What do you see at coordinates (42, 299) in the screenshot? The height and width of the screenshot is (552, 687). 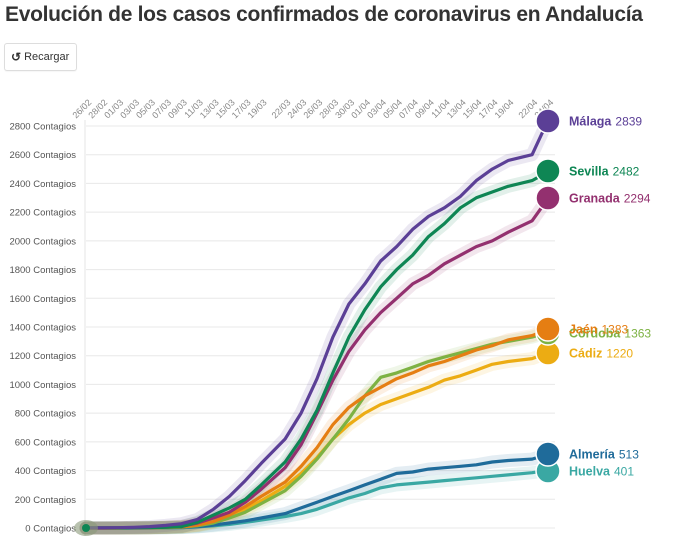 I see `y-tick-label: 1600 Contagios` at bounding box center [42, 299].